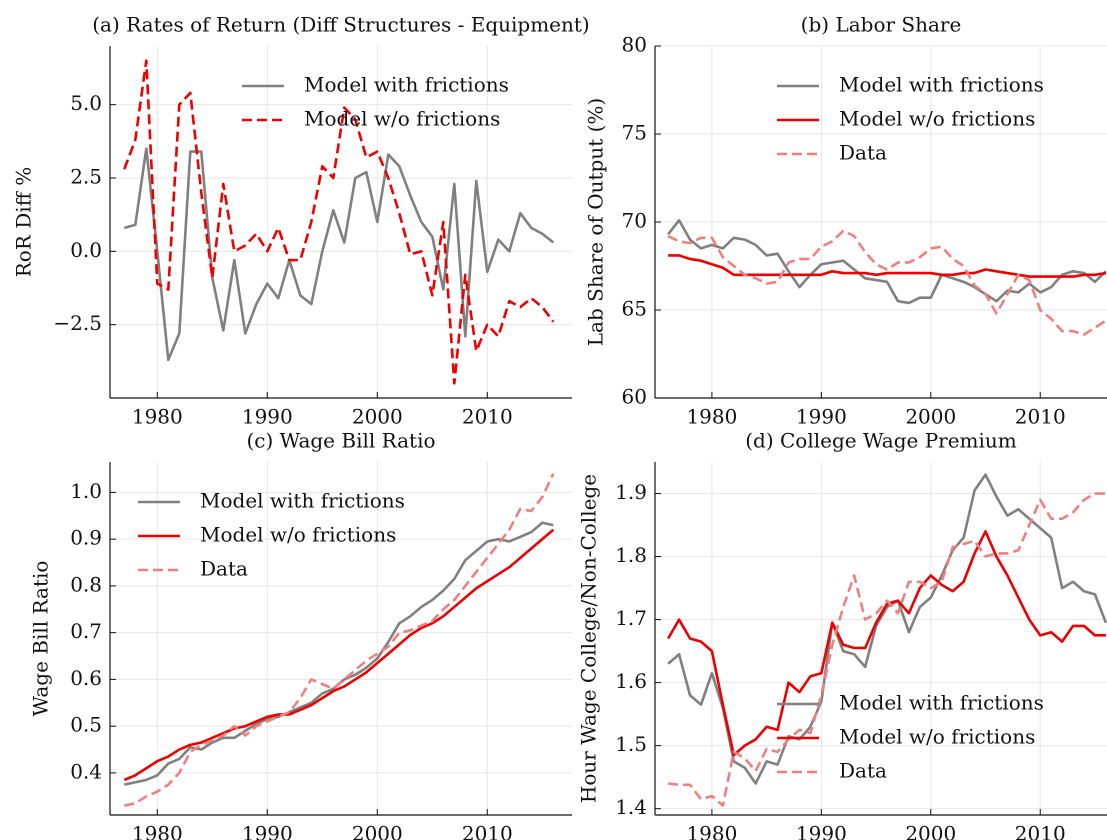 The height and width of the screenshot is (840, 1107). What do you see at coordinates (86, 103) in the screenshot?
I see `y-tick-label: 5.0` at bounding box center [86, 103].